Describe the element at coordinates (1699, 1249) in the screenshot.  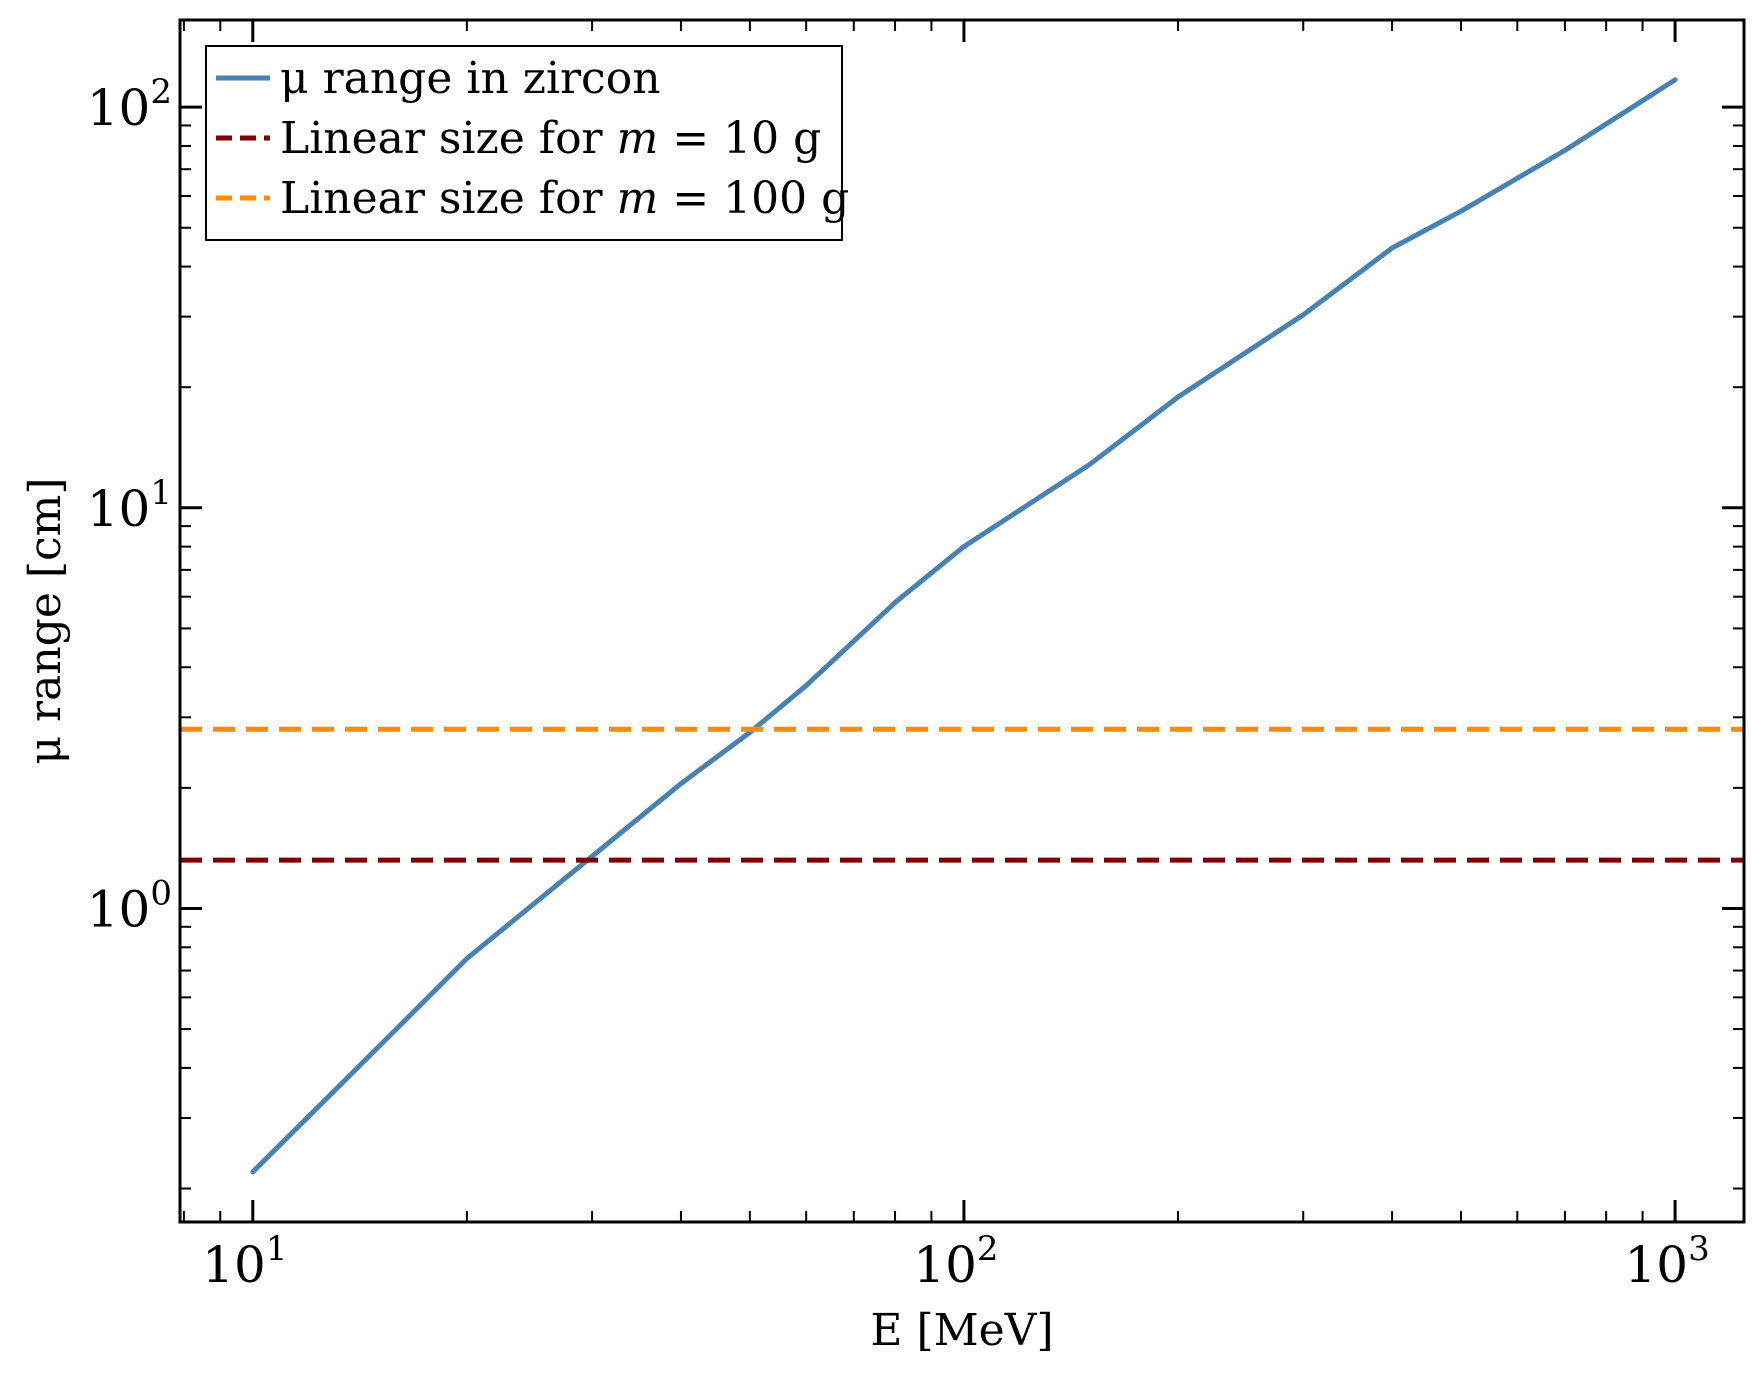
I see `x-tick-label-exp: 3` at that location.